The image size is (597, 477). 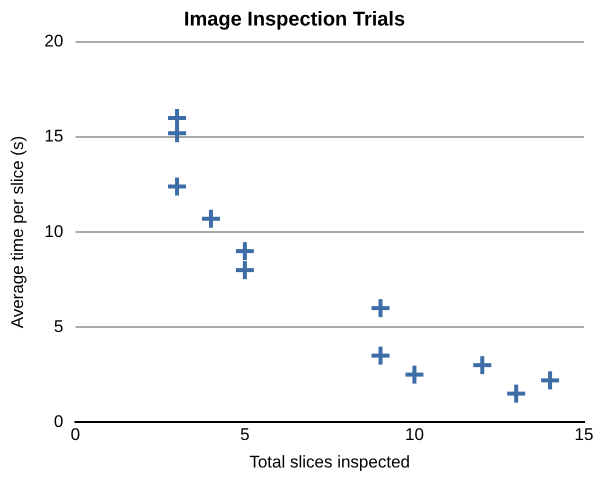 What do you see at coordinates (54, 231) in the screenshot?
I see `y-tick-label: 10` at bounding box center [54, 231].